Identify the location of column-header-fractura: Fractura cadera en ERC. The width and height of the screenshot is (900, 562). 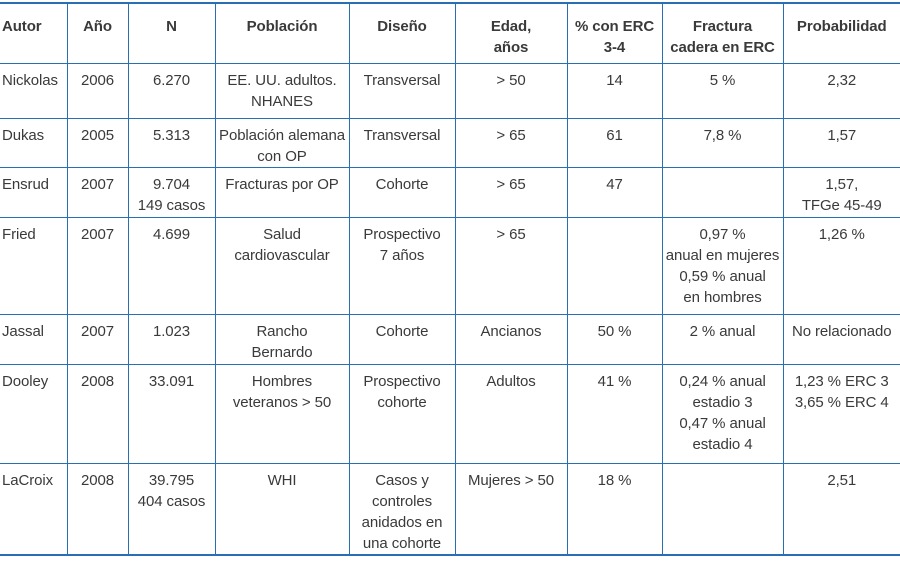
(722, 33).